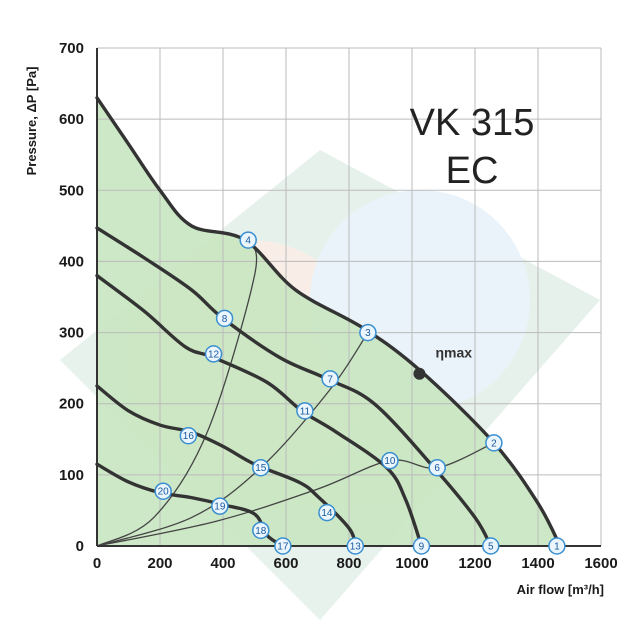 Image resolution: width=640 pixels, height=640 pixels. I want to click on marker-label: 1, so click(557, 547).